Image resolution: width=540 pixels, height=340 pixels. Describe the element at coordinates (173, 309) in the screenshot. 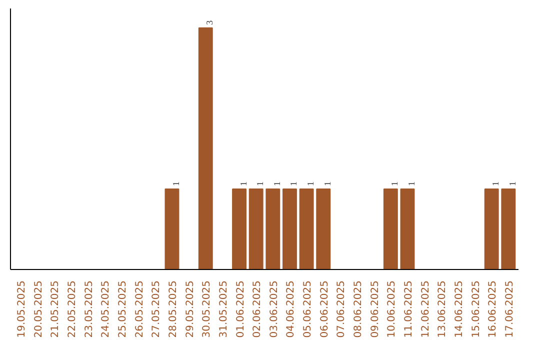

I see `x-tick-label: 28.05.2025` at that location.